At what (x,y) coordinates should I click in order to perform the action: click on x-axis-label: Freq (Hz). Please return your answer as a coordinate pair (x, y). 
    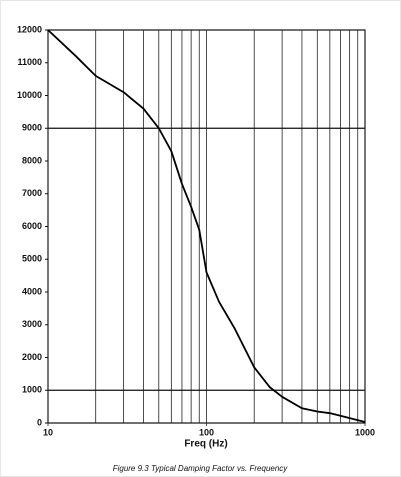
    Looking at the image, I should click on (205, 444).